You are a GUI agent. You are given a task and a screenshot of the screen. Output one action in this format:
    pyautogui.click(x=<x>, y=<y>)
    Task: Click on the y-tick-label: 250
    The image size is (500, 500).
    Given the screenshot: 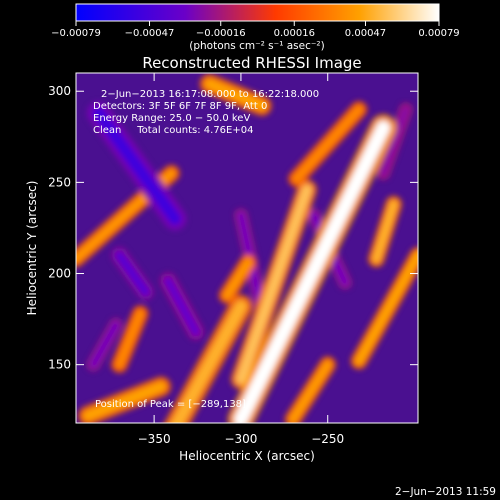 What is the action you would take?
    pyautogui.click(x=59, y=182)
    